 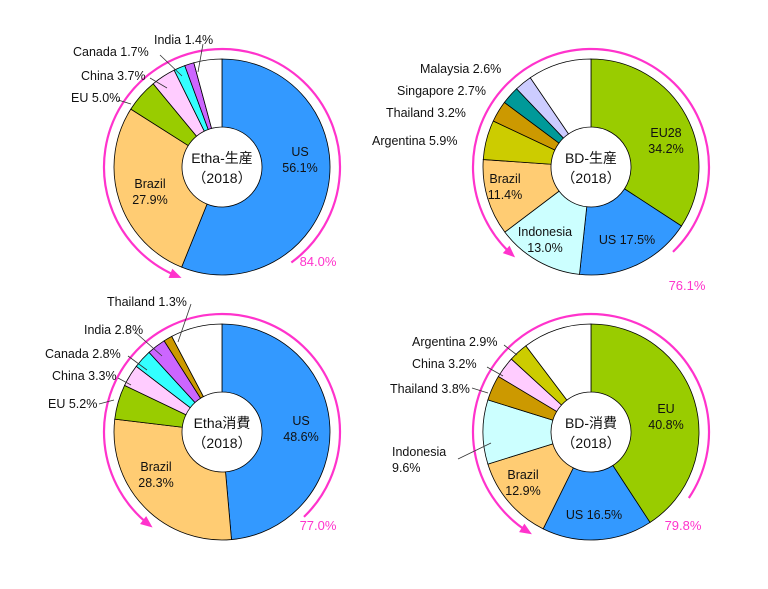 I want to click on center-title: BD-消費, so click(x=591, y=423).